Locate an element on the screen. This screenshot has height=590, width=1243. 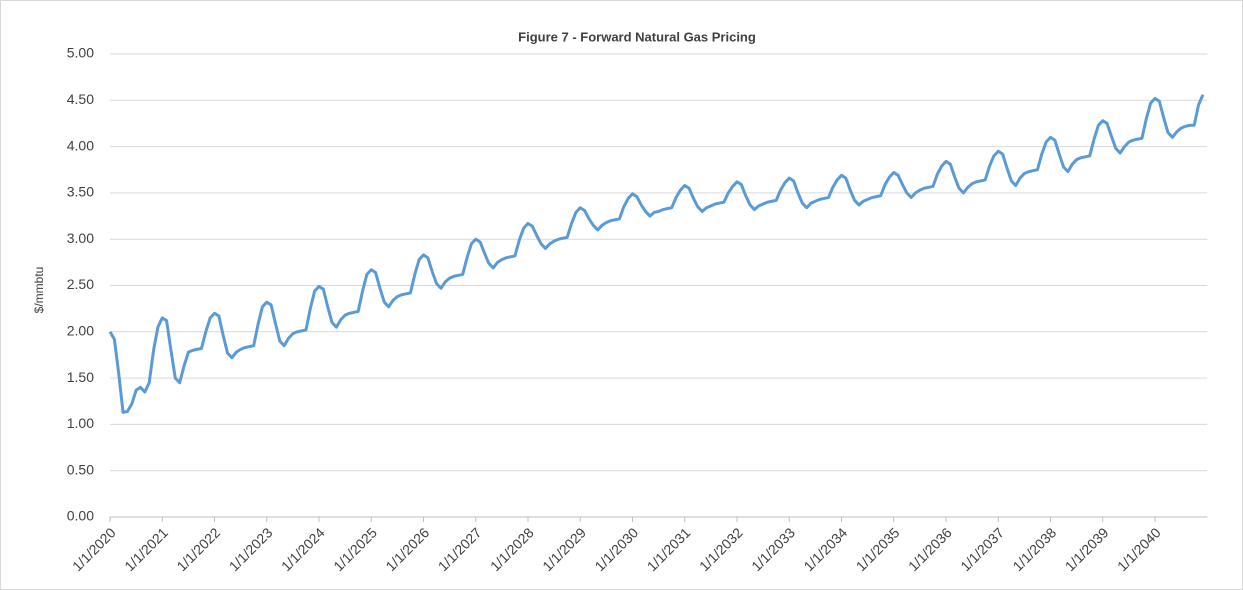
y-tick-label: 3.00 is located at coordinates (80, 238).